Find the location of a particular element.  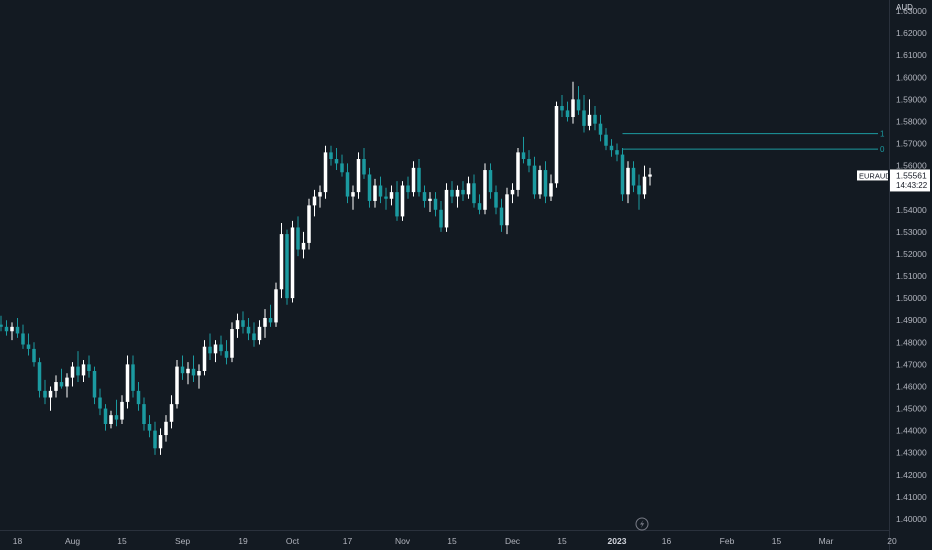

price-tick-label: 1.54000 is located at coordinates (911, 210).